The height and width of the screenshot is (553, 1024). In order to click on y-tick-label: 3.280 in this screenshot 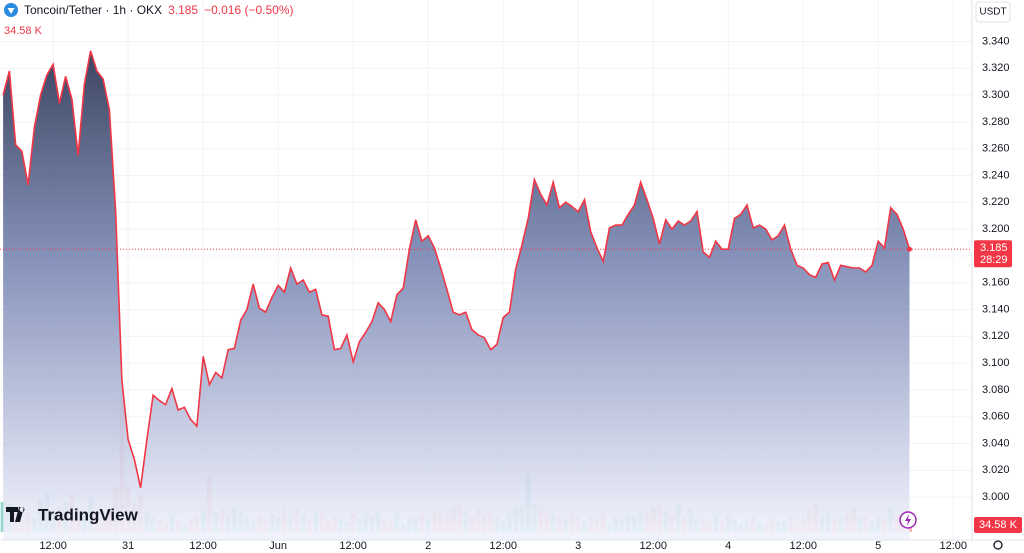, I will do `click(996, 122)`.